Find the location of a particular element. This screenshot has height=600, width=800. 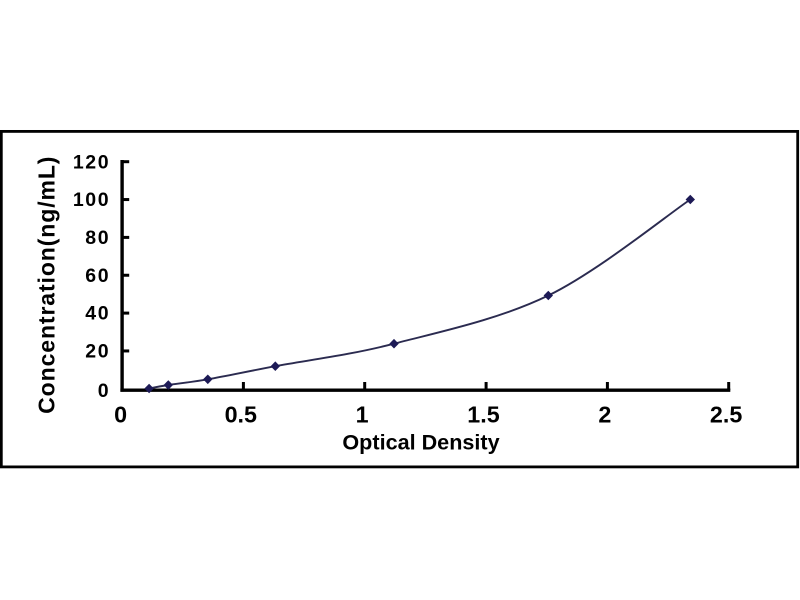

svg-text: 0.5 is located at coordinates (241, 415).